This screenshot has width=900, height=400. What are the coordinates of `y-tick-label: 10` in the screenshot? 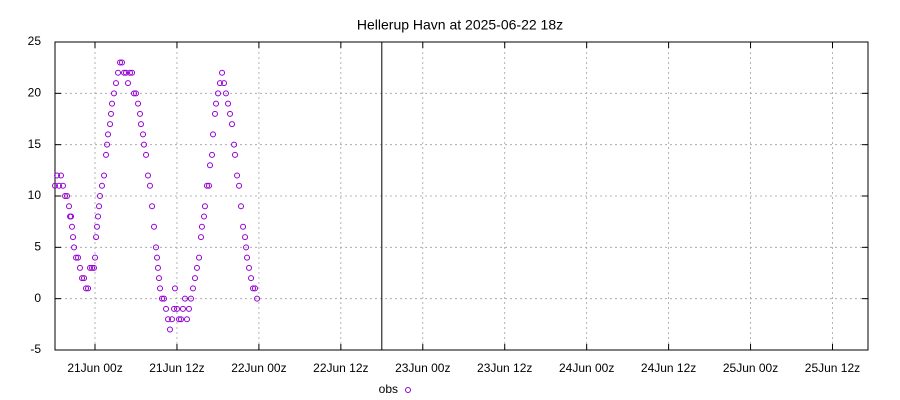 It's located at (35, 195).